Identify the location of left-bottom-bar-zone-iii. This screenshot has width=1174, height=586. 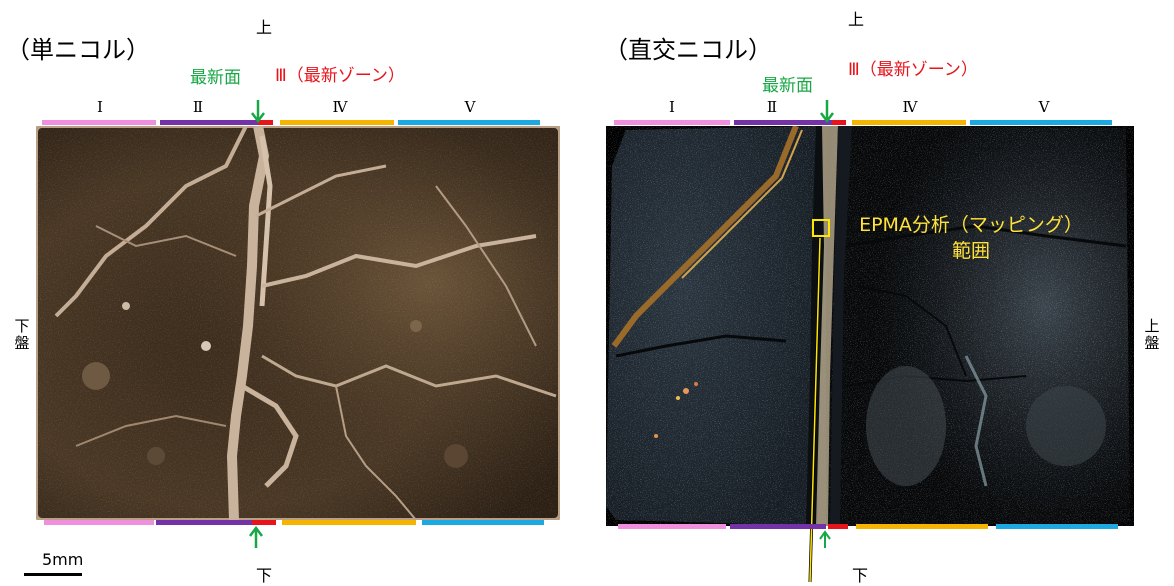
(264, 522).